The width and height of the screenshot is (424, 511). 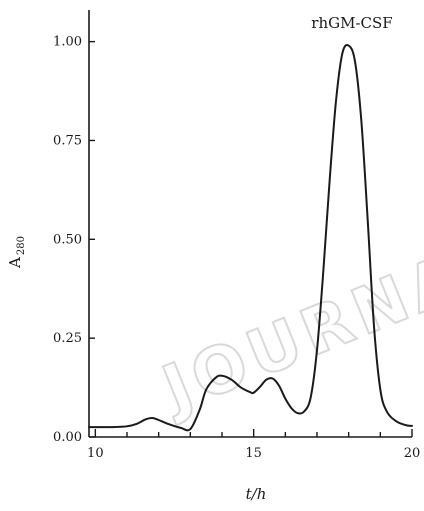 I want to click on y-axis-title-main: A, so click(x=15, y=263).